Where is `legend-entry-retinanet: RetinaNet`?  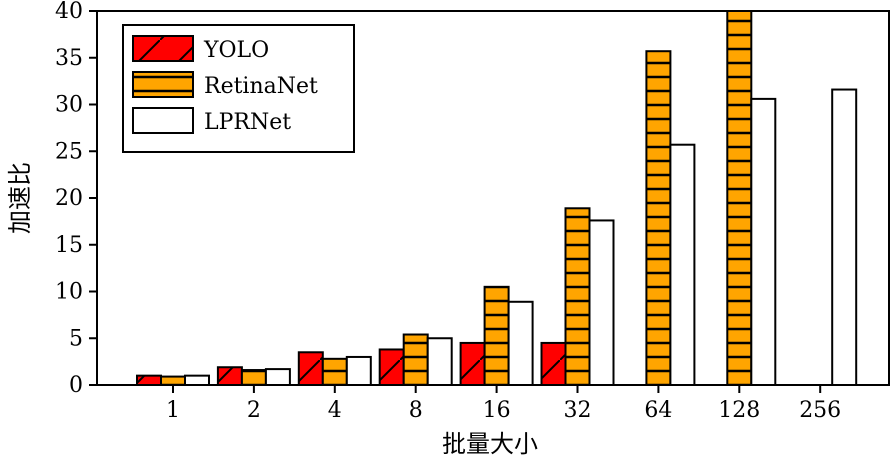 legend-entry-retinanet: RetinaNet is located at coordinates (225, 85).